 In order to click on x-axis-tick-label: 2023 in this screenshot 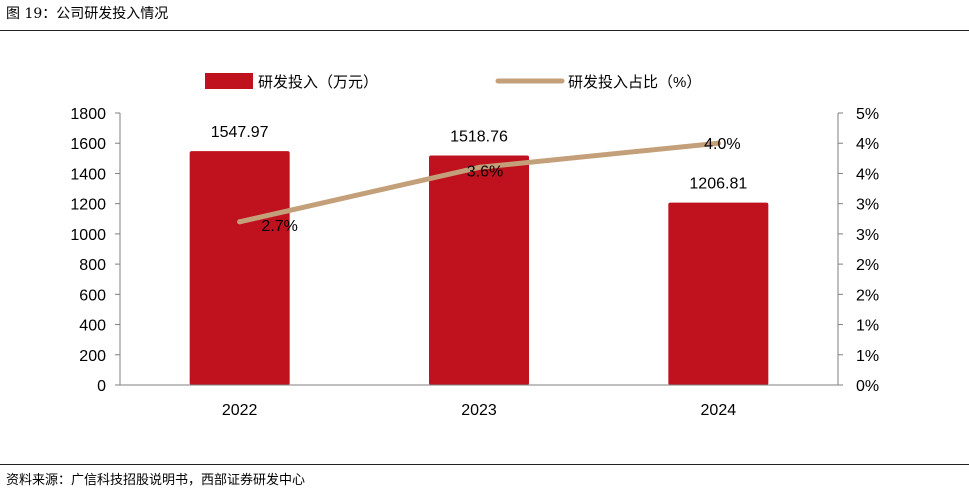, I will do `click(479, 410)`.